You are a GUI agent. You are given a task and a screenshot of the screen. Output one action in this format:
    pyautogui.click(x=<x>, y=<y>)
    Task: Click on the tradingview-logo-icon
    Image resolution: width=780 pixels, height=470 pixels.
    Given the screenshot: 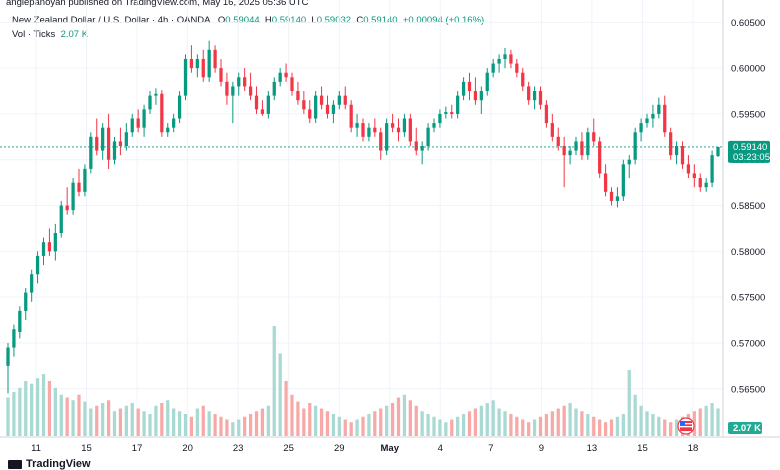 What is the action you would take?
    pyautogui.click(x=15, y=464)
    